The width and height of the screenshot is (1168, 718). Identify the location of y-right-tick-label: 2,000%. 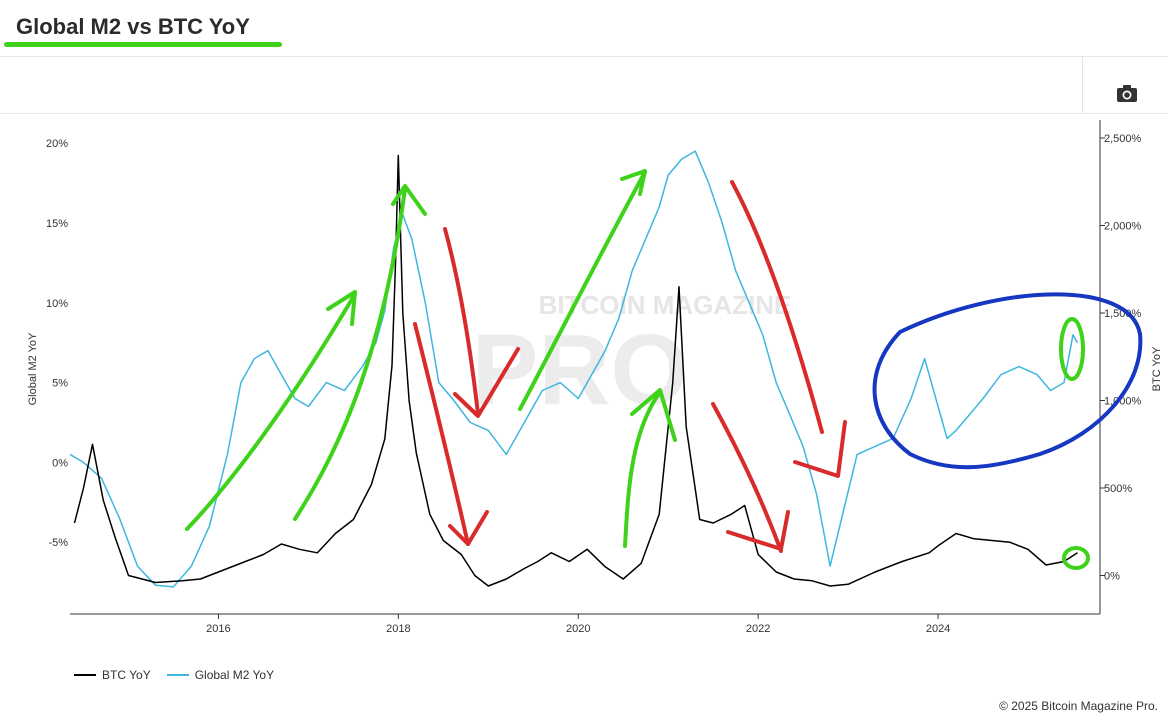
(1123, 227).